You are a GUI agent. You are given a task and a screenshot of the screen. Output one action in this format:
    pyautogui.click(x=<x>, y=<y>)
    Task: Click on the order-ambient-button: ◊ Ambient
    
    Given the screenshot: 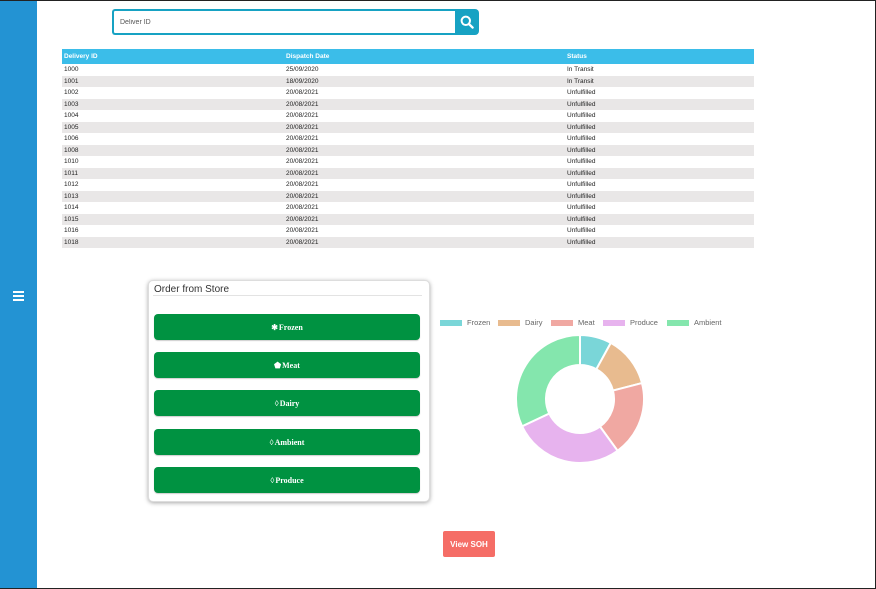 What is the action you would take?
    pyautogui.click(x=287, y=442)
    